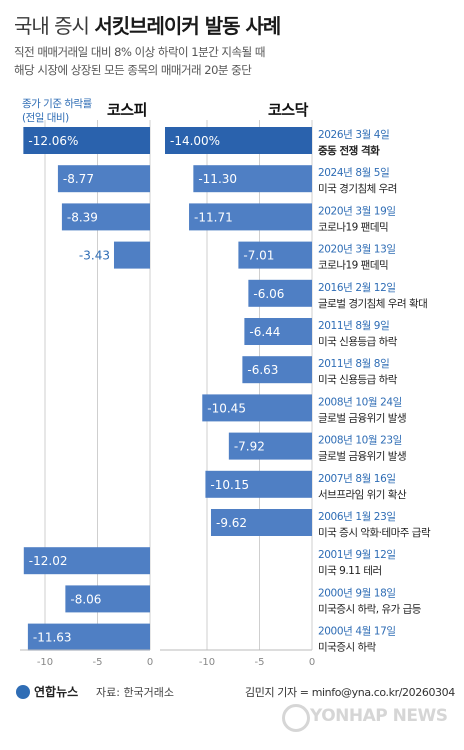 This screenshot has width=464, height=750. I want to click on event-date: 2006년 1월 23일, so click(357, 516).